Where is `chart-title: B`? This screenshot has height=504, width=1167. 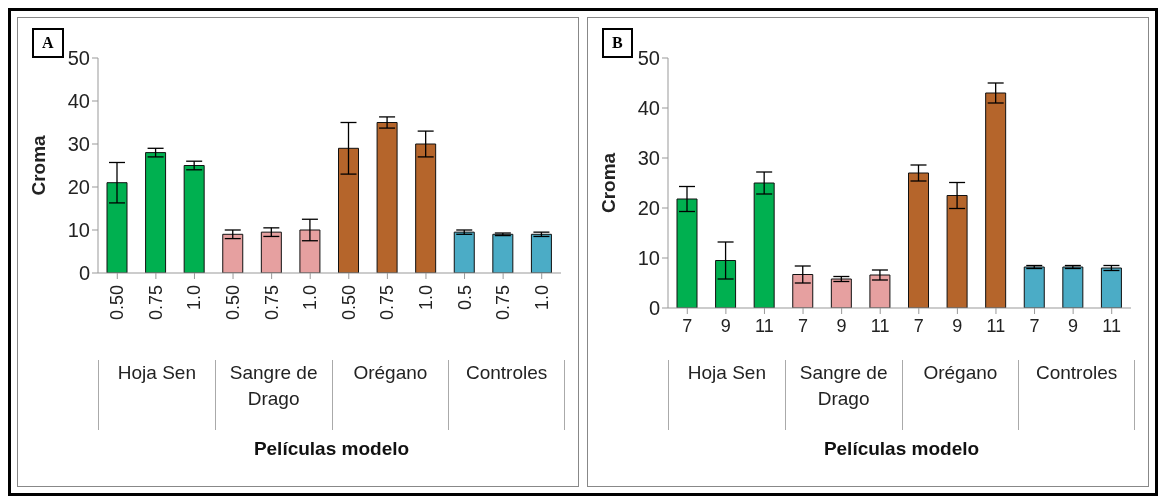 chart-title: B is located at coordinates (617, 43).